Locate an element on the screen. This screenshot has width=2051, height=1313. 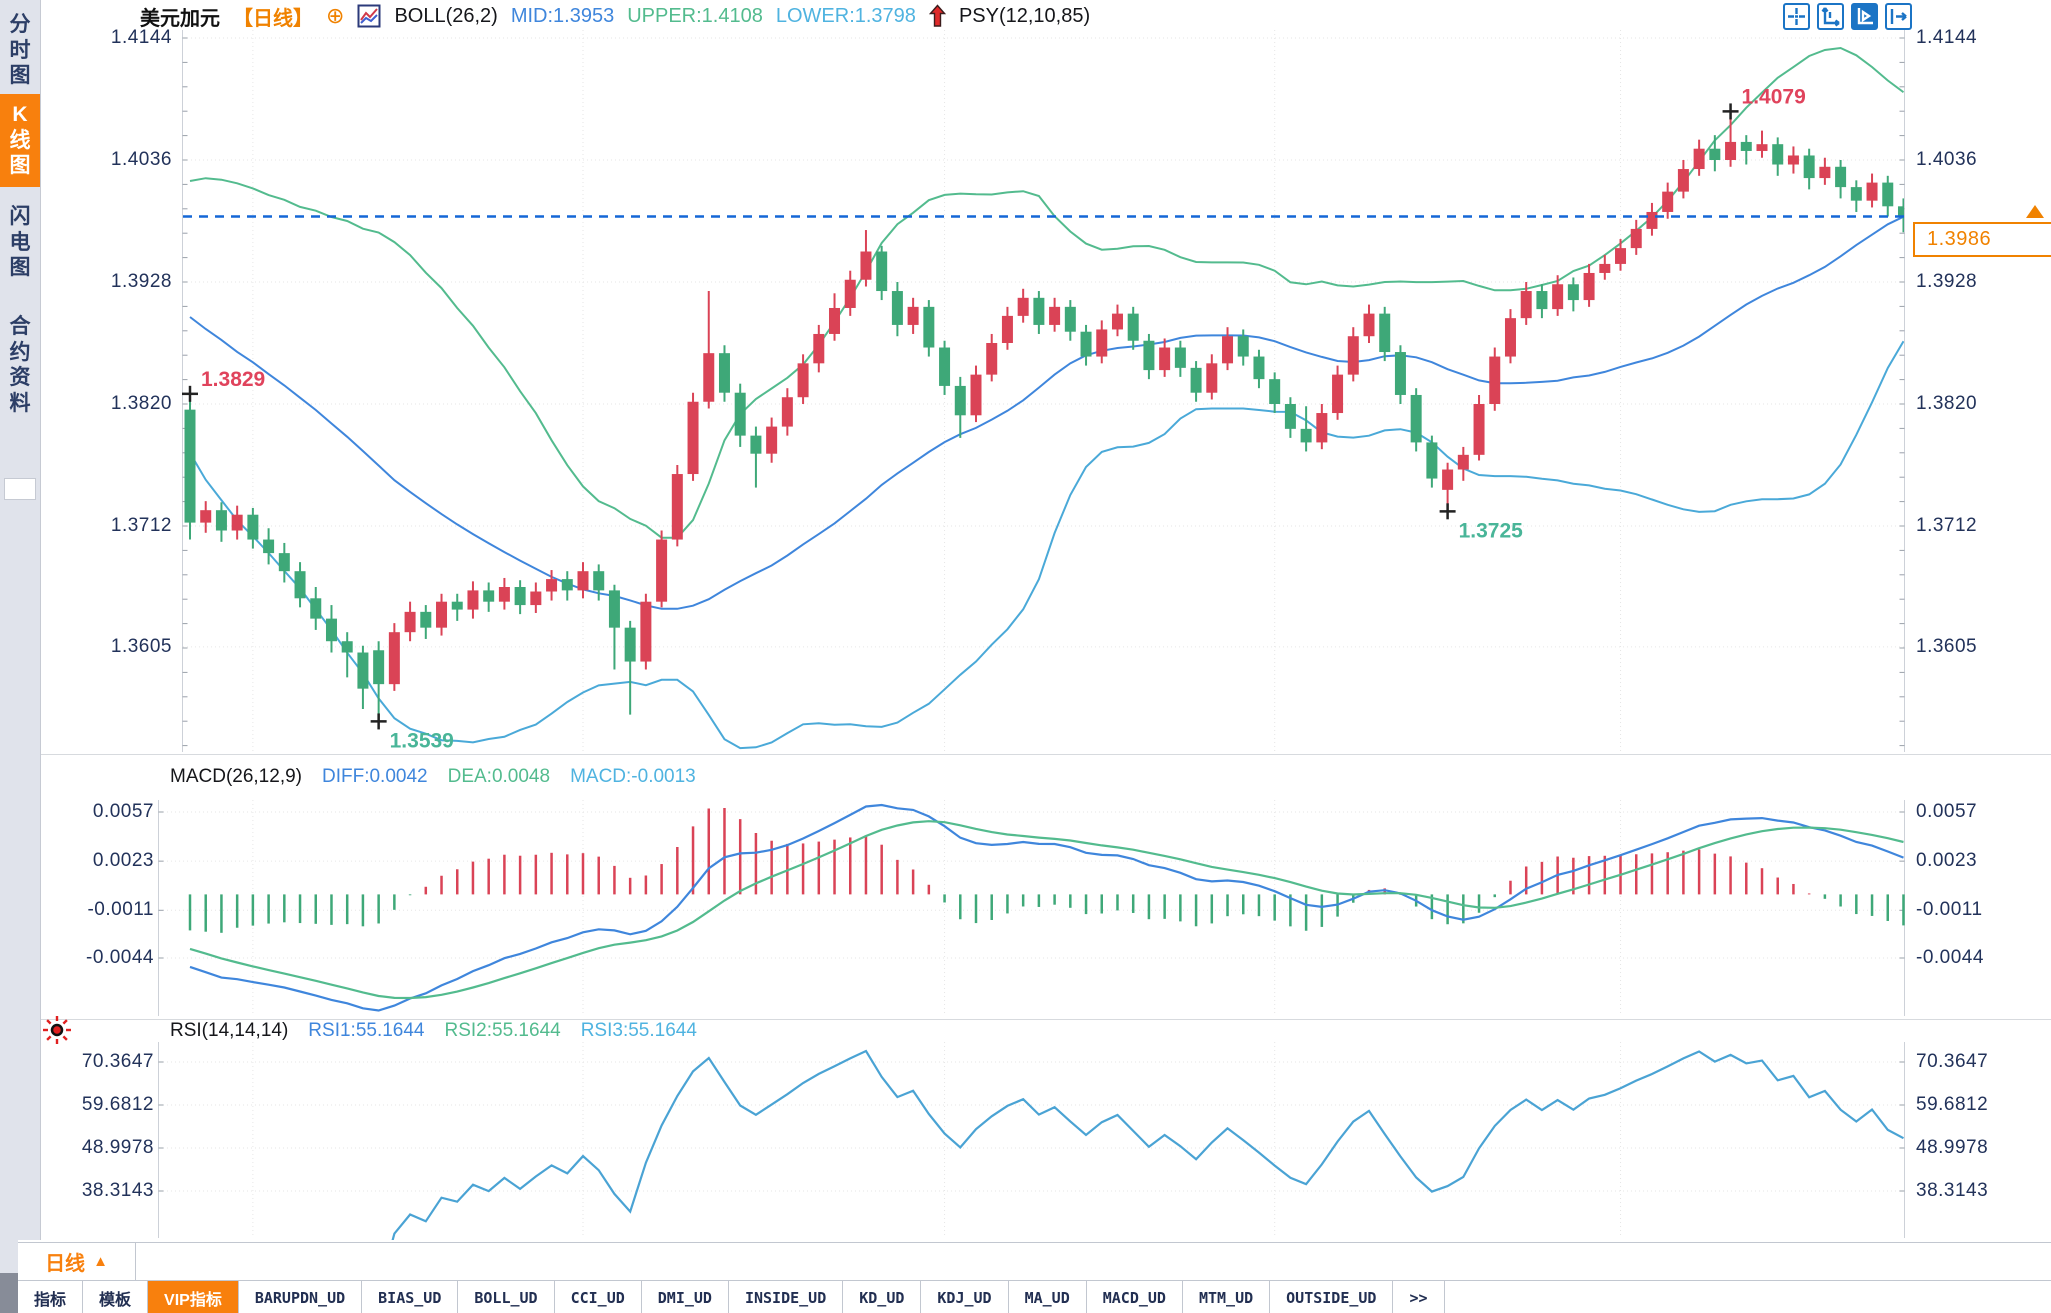
macd-dea-value: DEA:0.0048 is located at coordinates (499, 776).